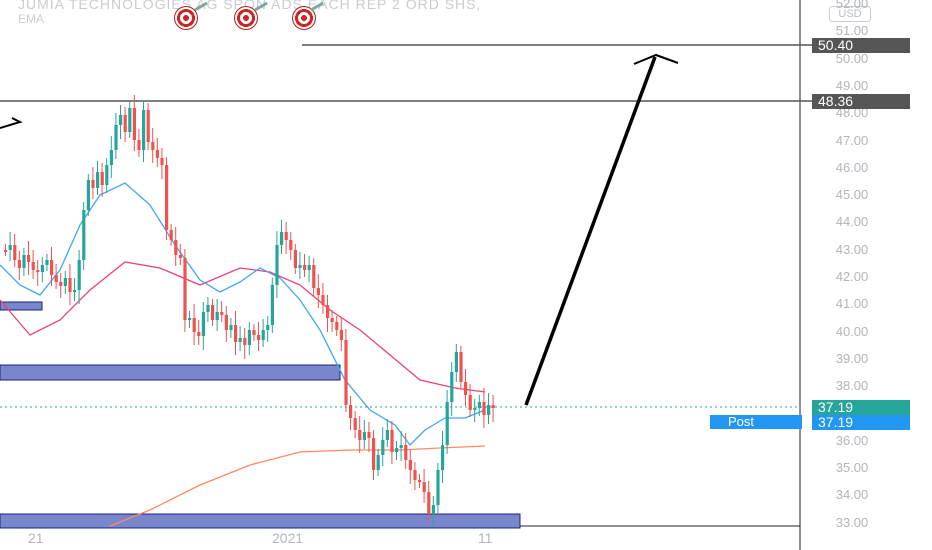  I want to click on level-tag-high-value: 50.40, so click(836, 45).